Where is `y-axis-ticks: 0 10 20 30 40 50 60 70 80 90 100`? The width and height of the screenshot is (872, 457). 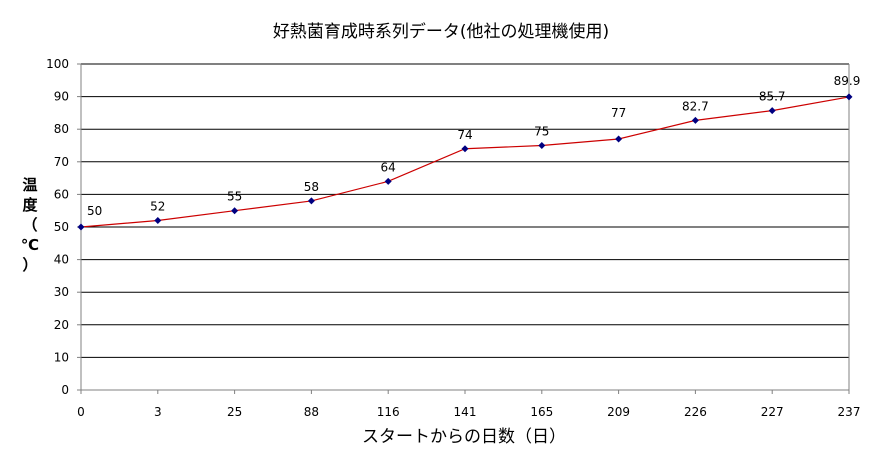 y-axis-ticks: 0 10 20 30 40 50 60 70 80 90 100 is located at coordinates (63, 227).